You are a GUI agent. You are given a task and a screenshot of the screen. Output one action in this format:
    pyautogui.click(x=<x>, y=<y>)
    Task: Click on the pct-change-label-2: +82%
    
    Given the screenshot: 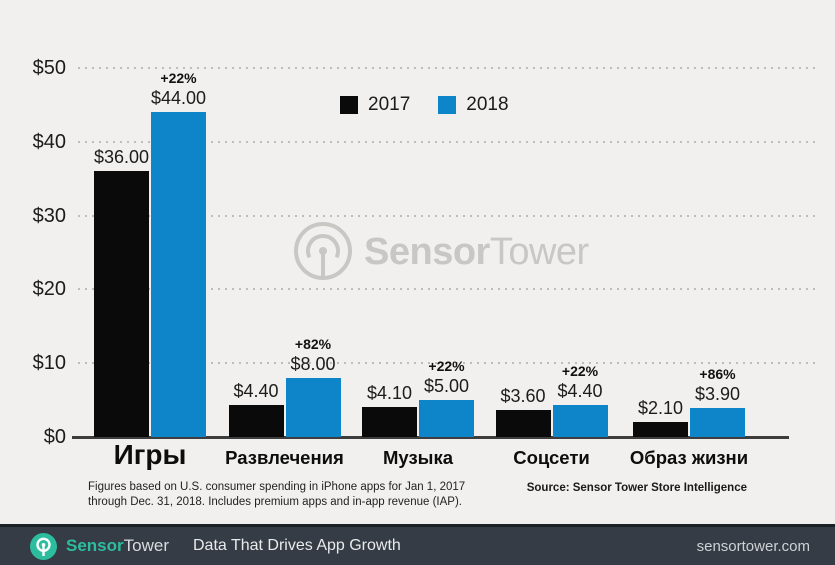 What is the action you would take?
    pyautogui.click(x=313, y=343)
    